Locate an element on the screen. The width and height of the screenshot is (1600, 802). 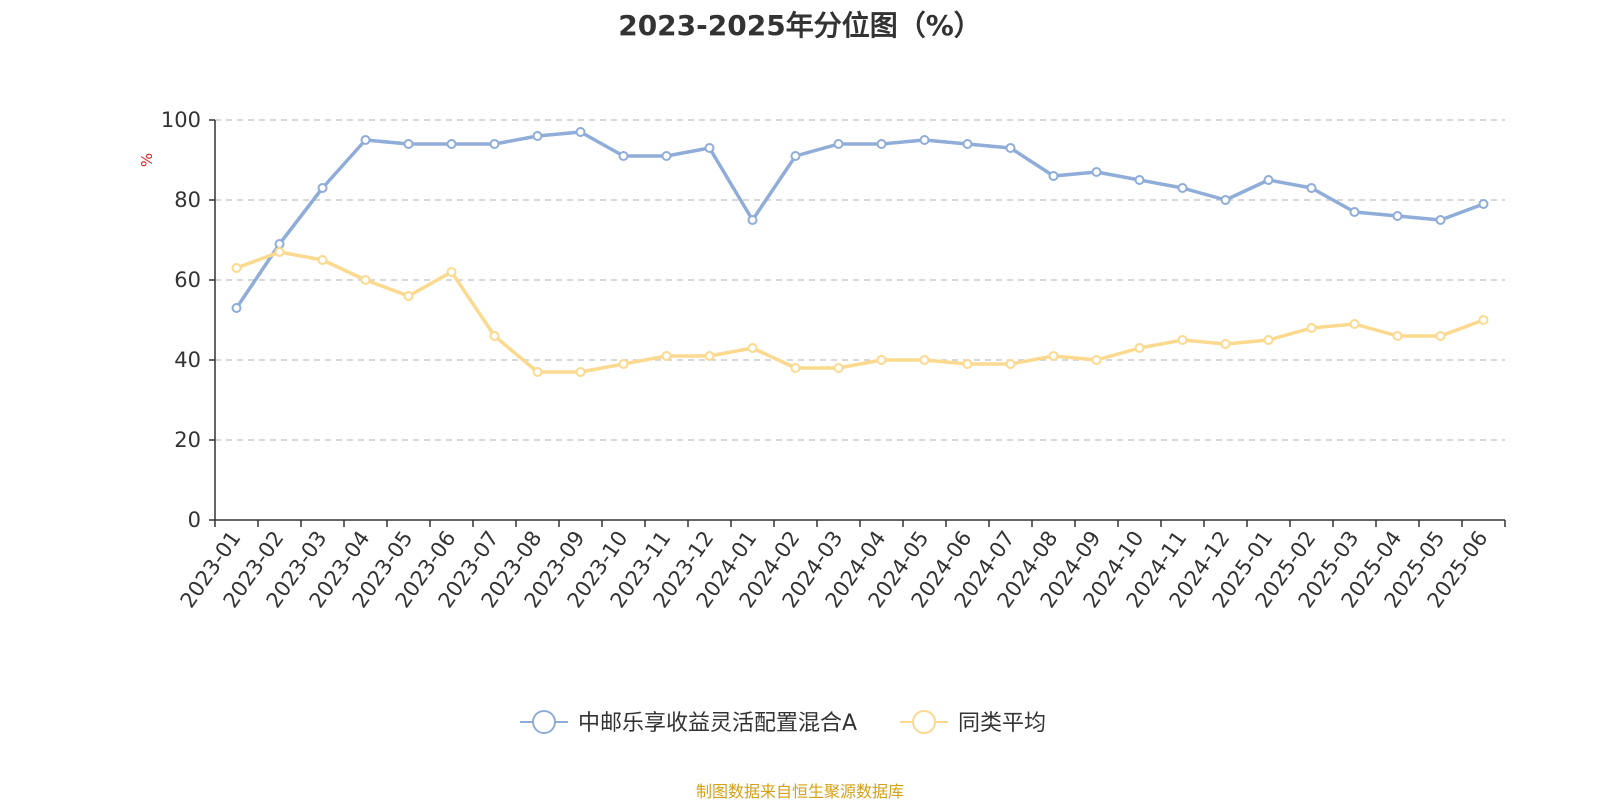
y-tick-label: 80 is located at coordinates (187, 200).